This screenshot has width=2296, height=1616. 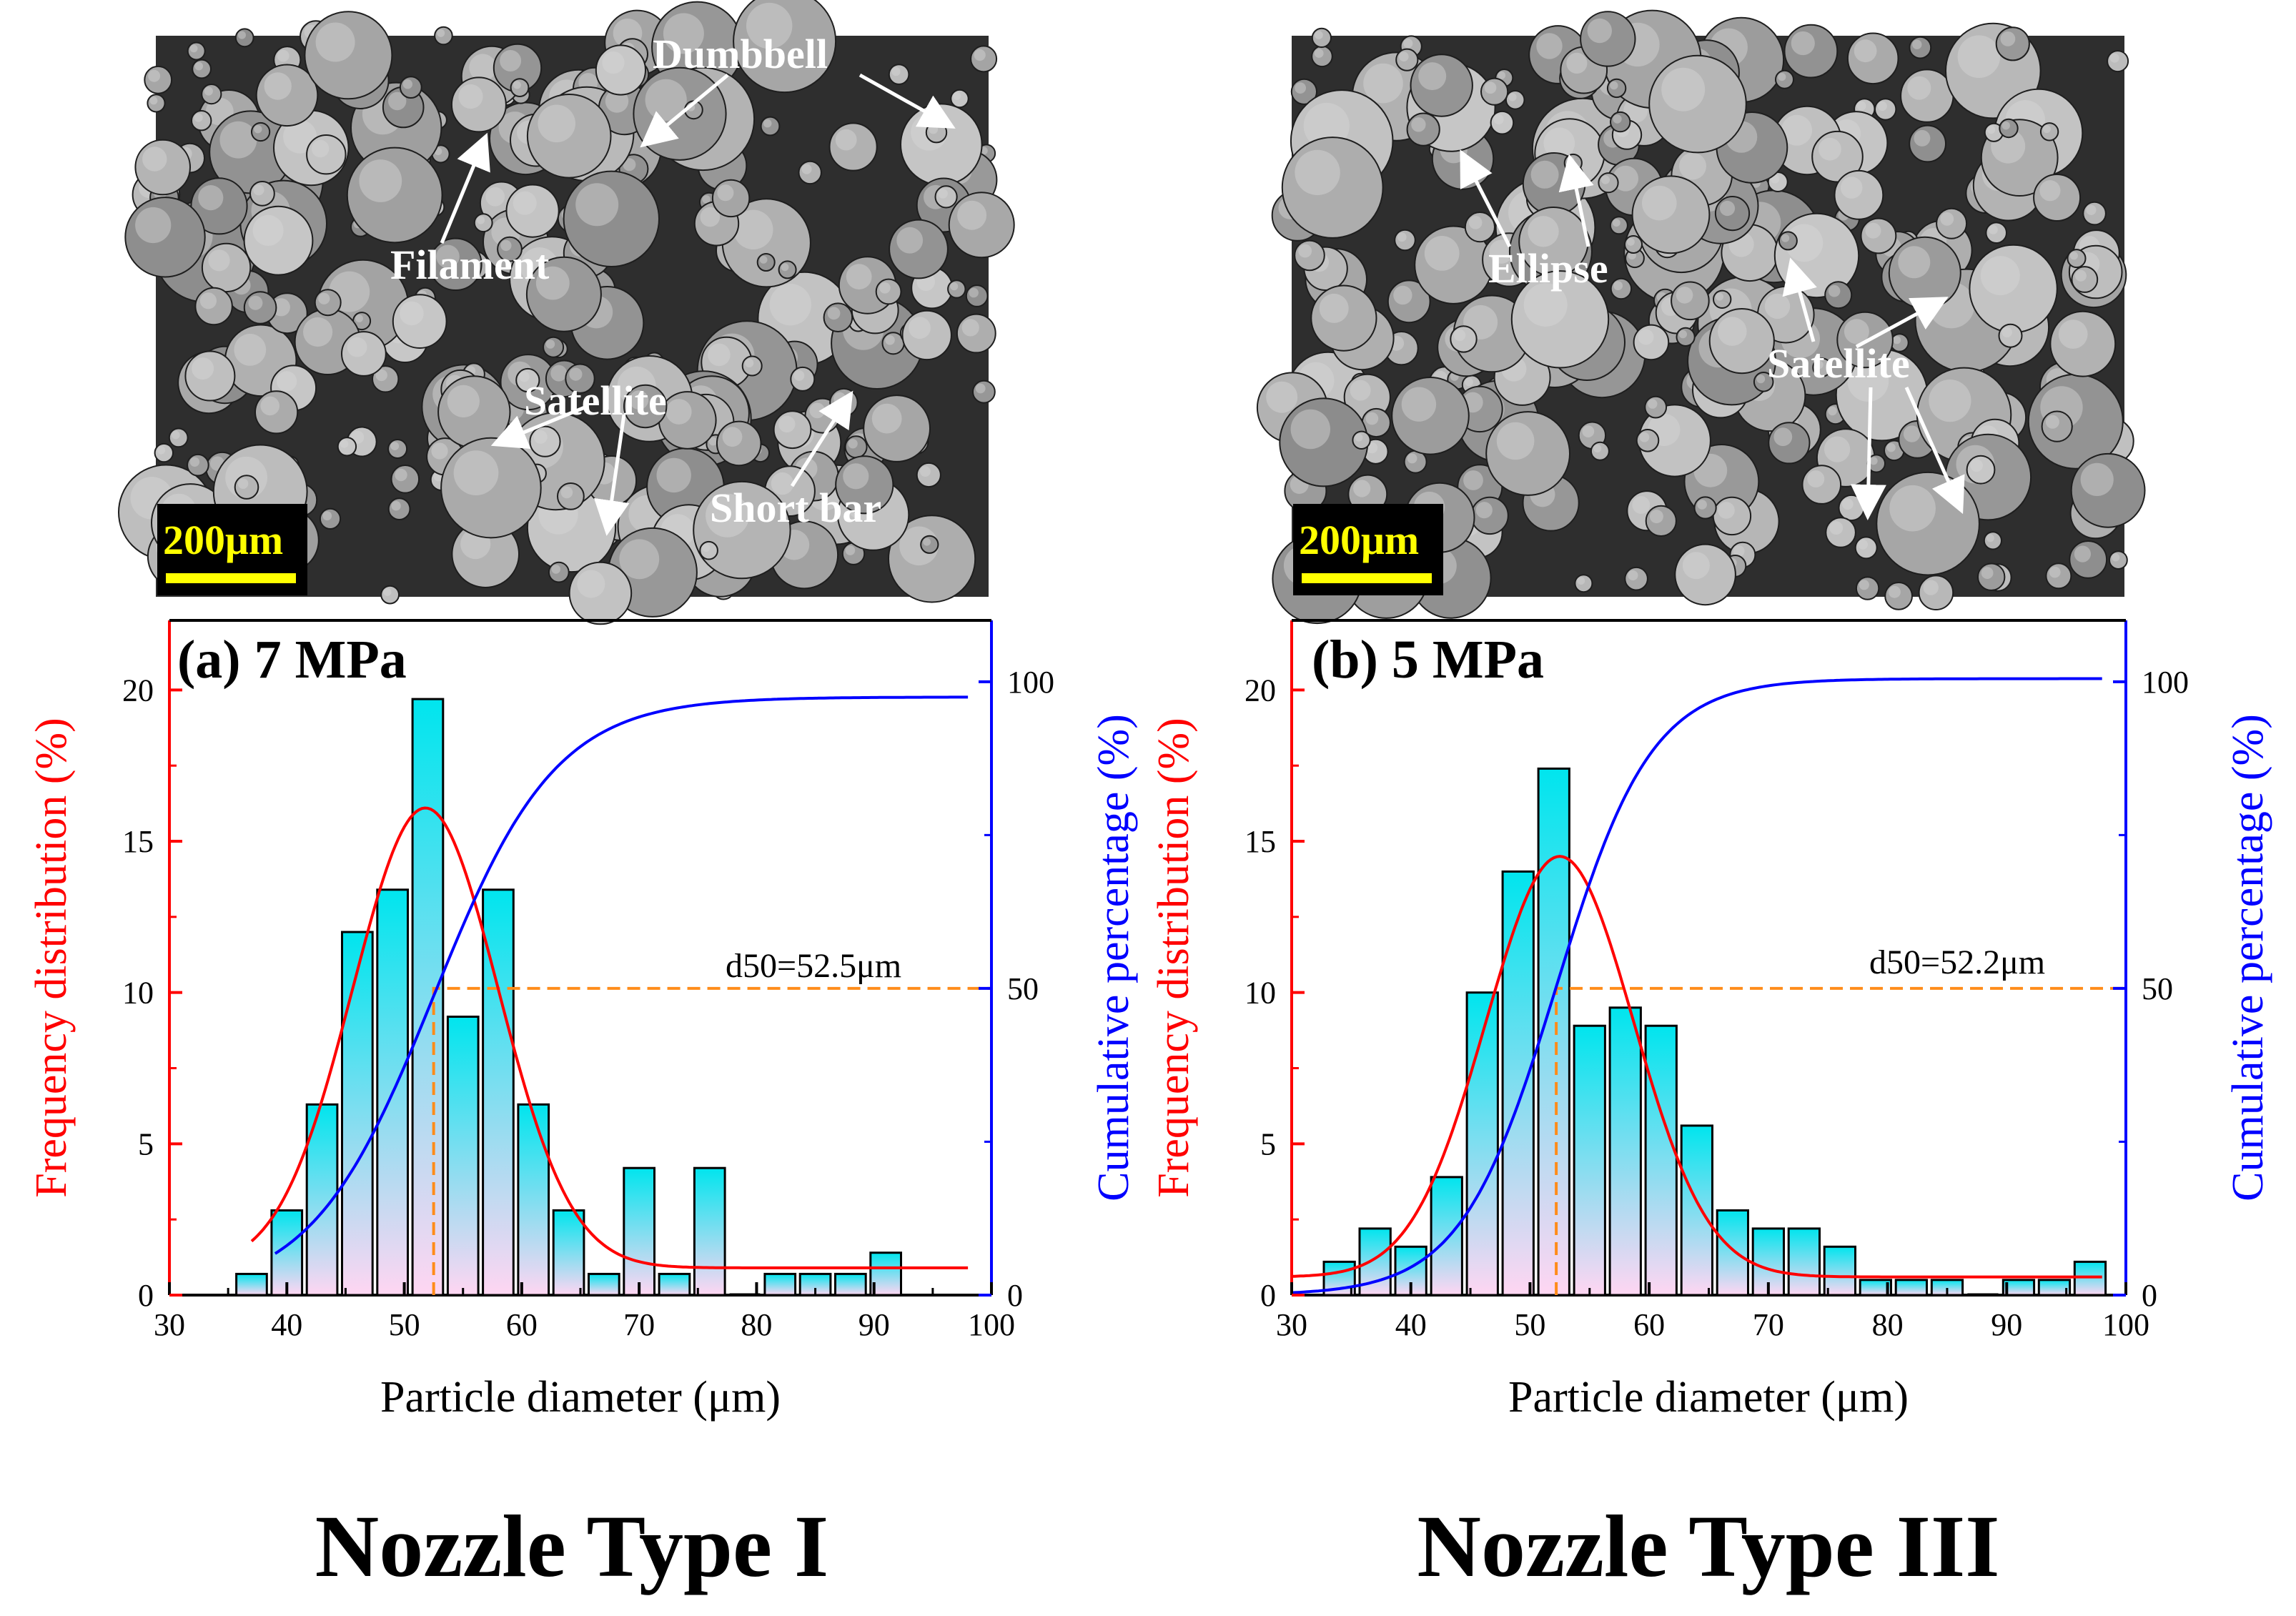 I want to click on y-tick-label: 0, so click(x=146, y=1295).